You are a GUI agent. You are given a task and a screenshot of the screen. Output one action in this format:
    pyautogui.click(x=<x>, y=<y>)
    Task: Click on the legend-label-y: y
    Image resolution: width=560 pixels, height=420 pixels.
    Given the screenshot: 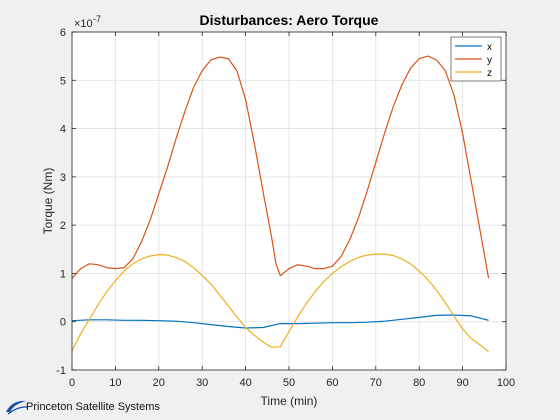 What is the action you would take?
    pyautogui.click(x=489, y=60)
    